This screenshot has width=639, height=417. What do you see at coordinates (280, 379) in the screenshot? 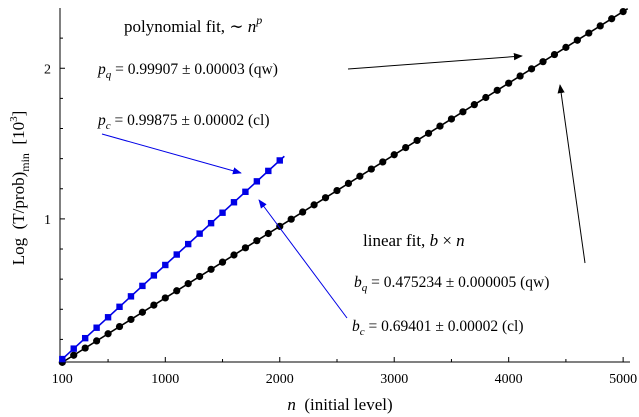
I see `x-tick-label-2000: 2000` at bounding box center [280, 379].